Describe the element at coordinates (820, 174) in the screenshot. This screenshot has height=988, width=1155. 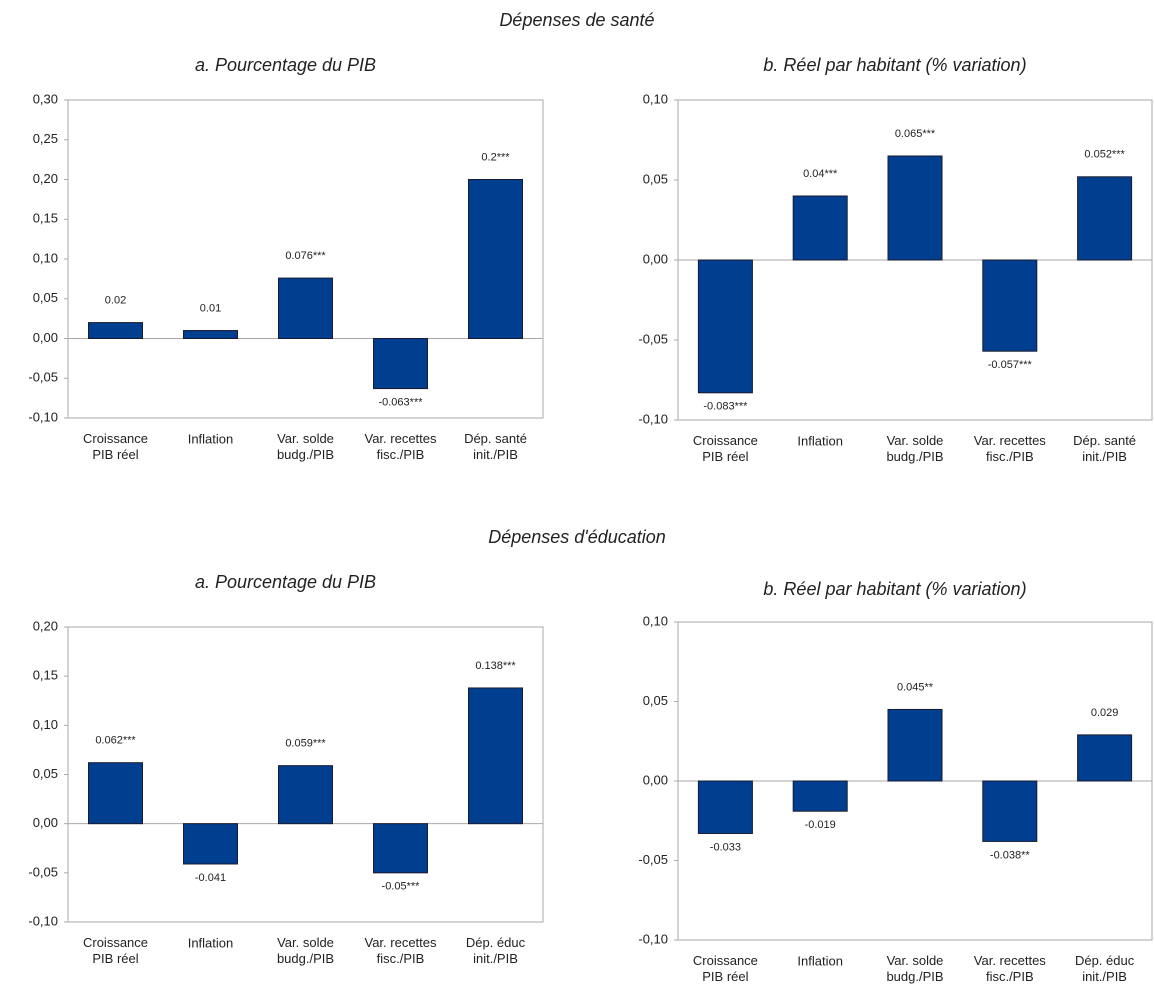
I see `value-label: 0.04***` at that location.